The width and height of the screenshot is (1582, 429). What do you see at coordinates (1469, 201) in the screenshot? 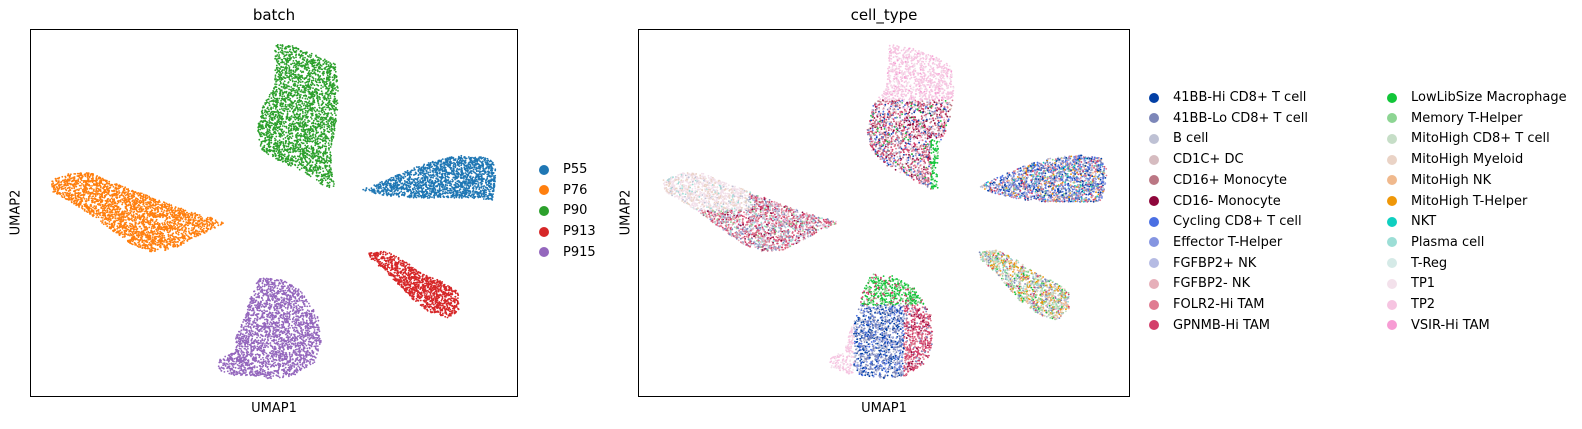
I see `legend-label: MitoHigh T-Helper` at bounding box center [1469, 201].